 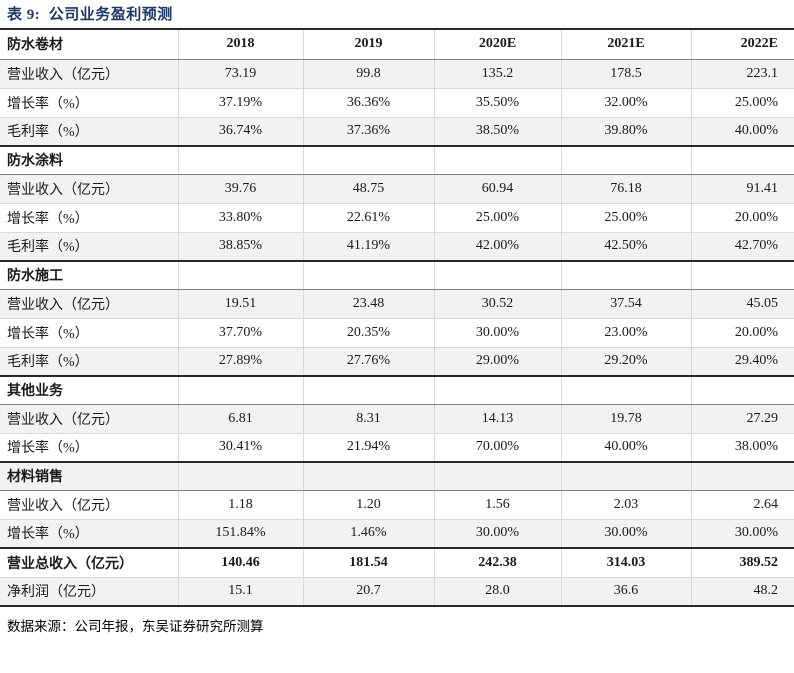 I want to click on table-row: 营业收入（亿元） 39.76 48.75 60.94 76.18 91.41, so click(x=397, y=188).